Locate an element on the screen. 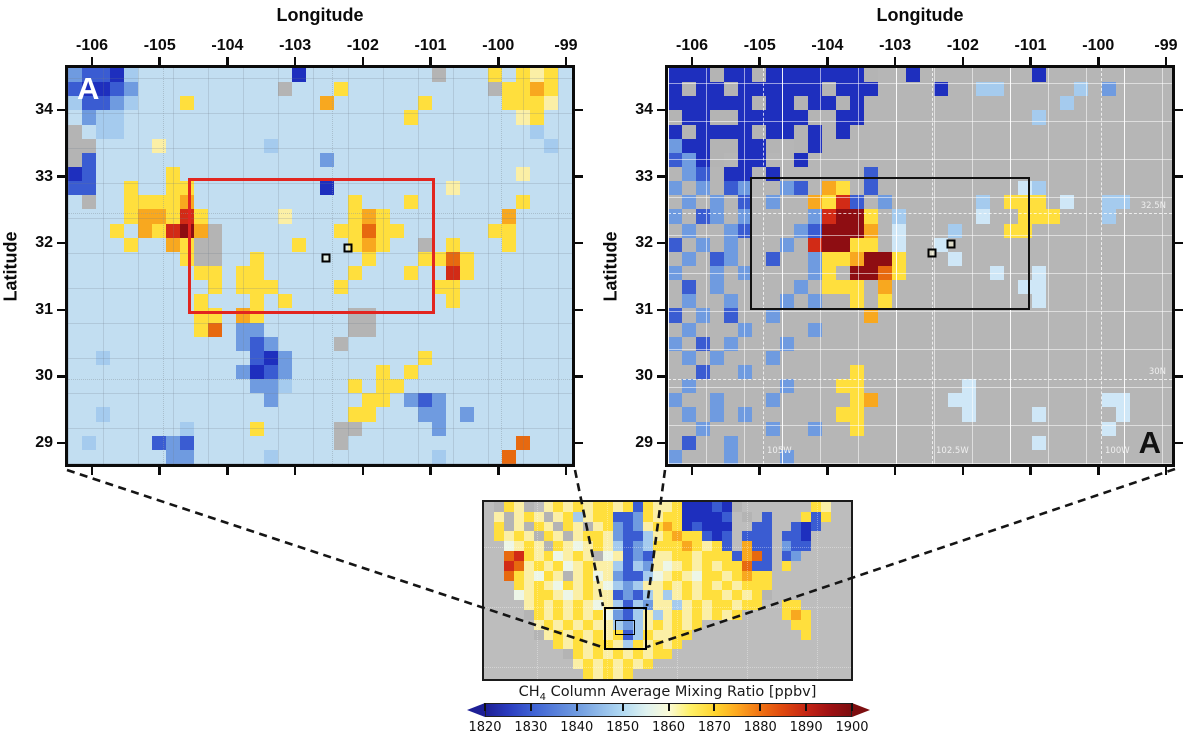 The image size is (1200, 736). colorbar-tick-mark is located at coordinates (668, 707).